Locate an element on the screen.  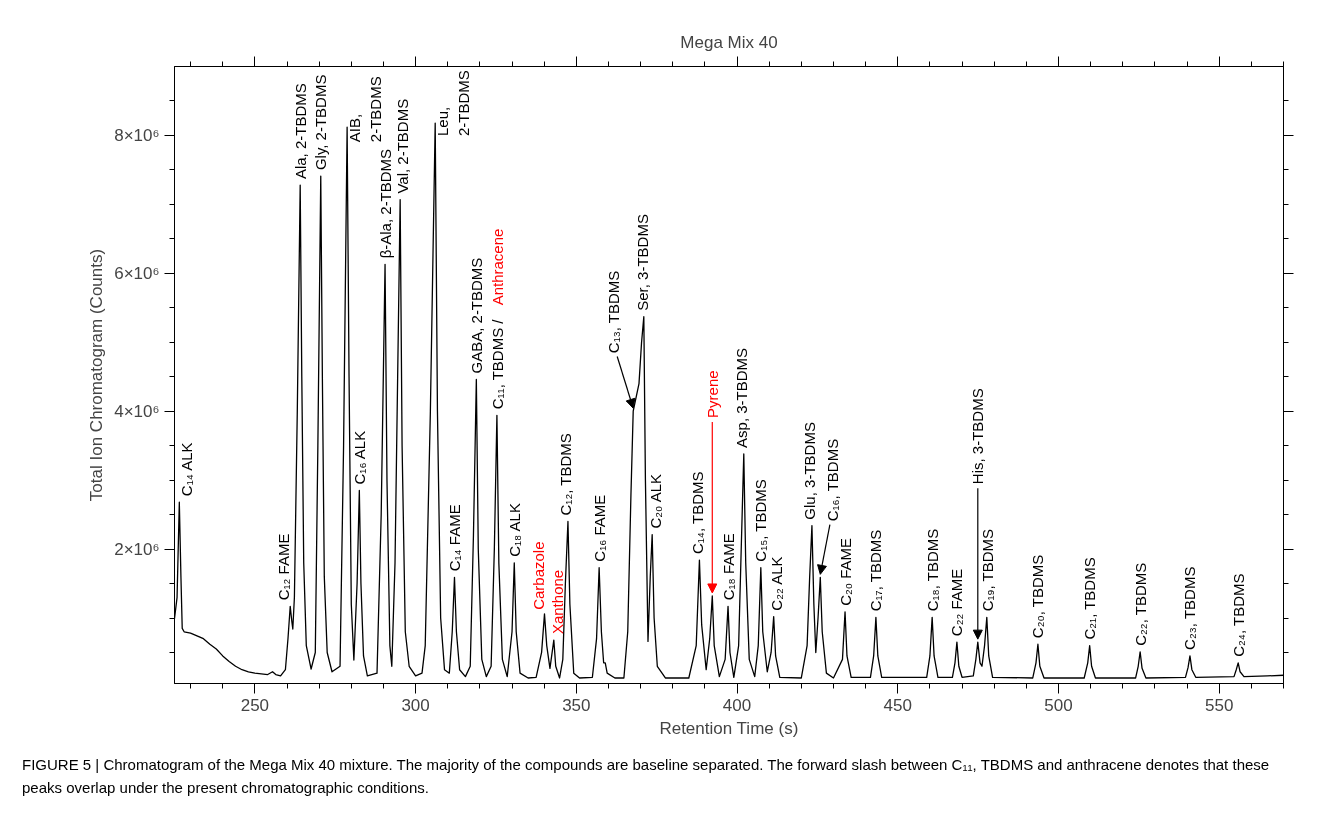
annotation: C₁₂, TBDMS is located at coordinates (566, 474).